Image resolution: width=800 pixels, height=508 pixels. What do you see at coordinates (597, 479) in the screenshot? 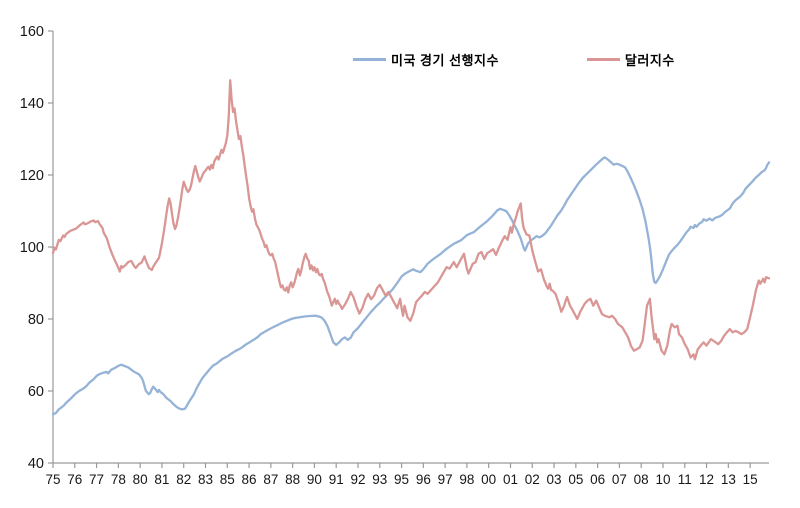
I see `x-tick-label: 06` at bounding box center [597, 479].